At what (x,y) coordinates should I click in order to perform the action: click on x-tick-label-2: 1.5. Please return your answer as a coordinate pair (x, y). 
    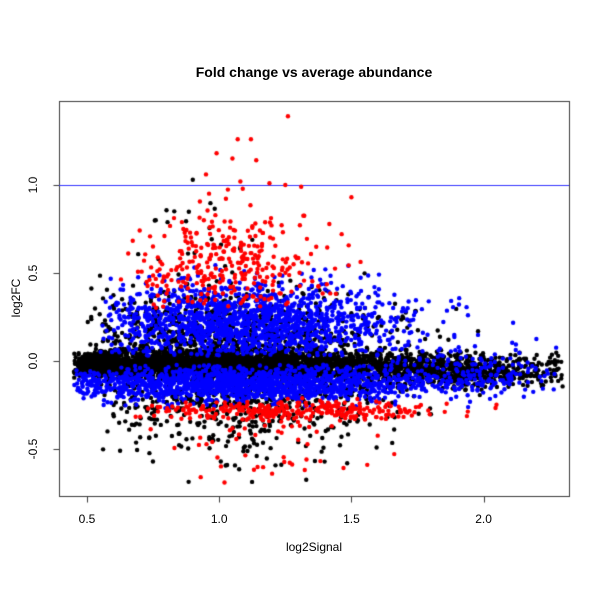
    Looking at the image, I should click on (351, 519).